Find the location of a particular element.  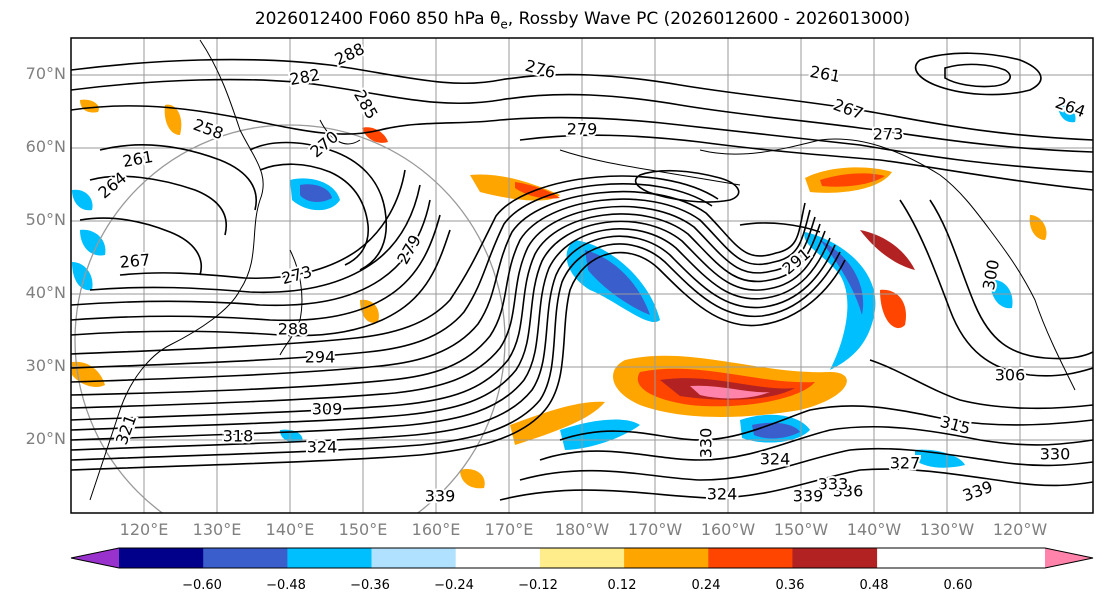

colorbar-tick-label: −0.12 is located at coordinates (538, 585).